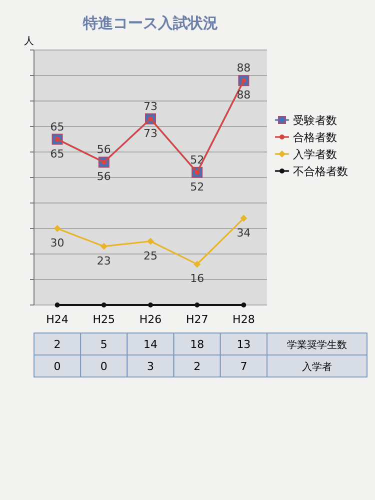 The width and height of the screenshot is (375, 500). What do you see at coordinates (315, 120) in the screenshot?
I see `legend-label: 受験者数` at bounding box center [315, 120].